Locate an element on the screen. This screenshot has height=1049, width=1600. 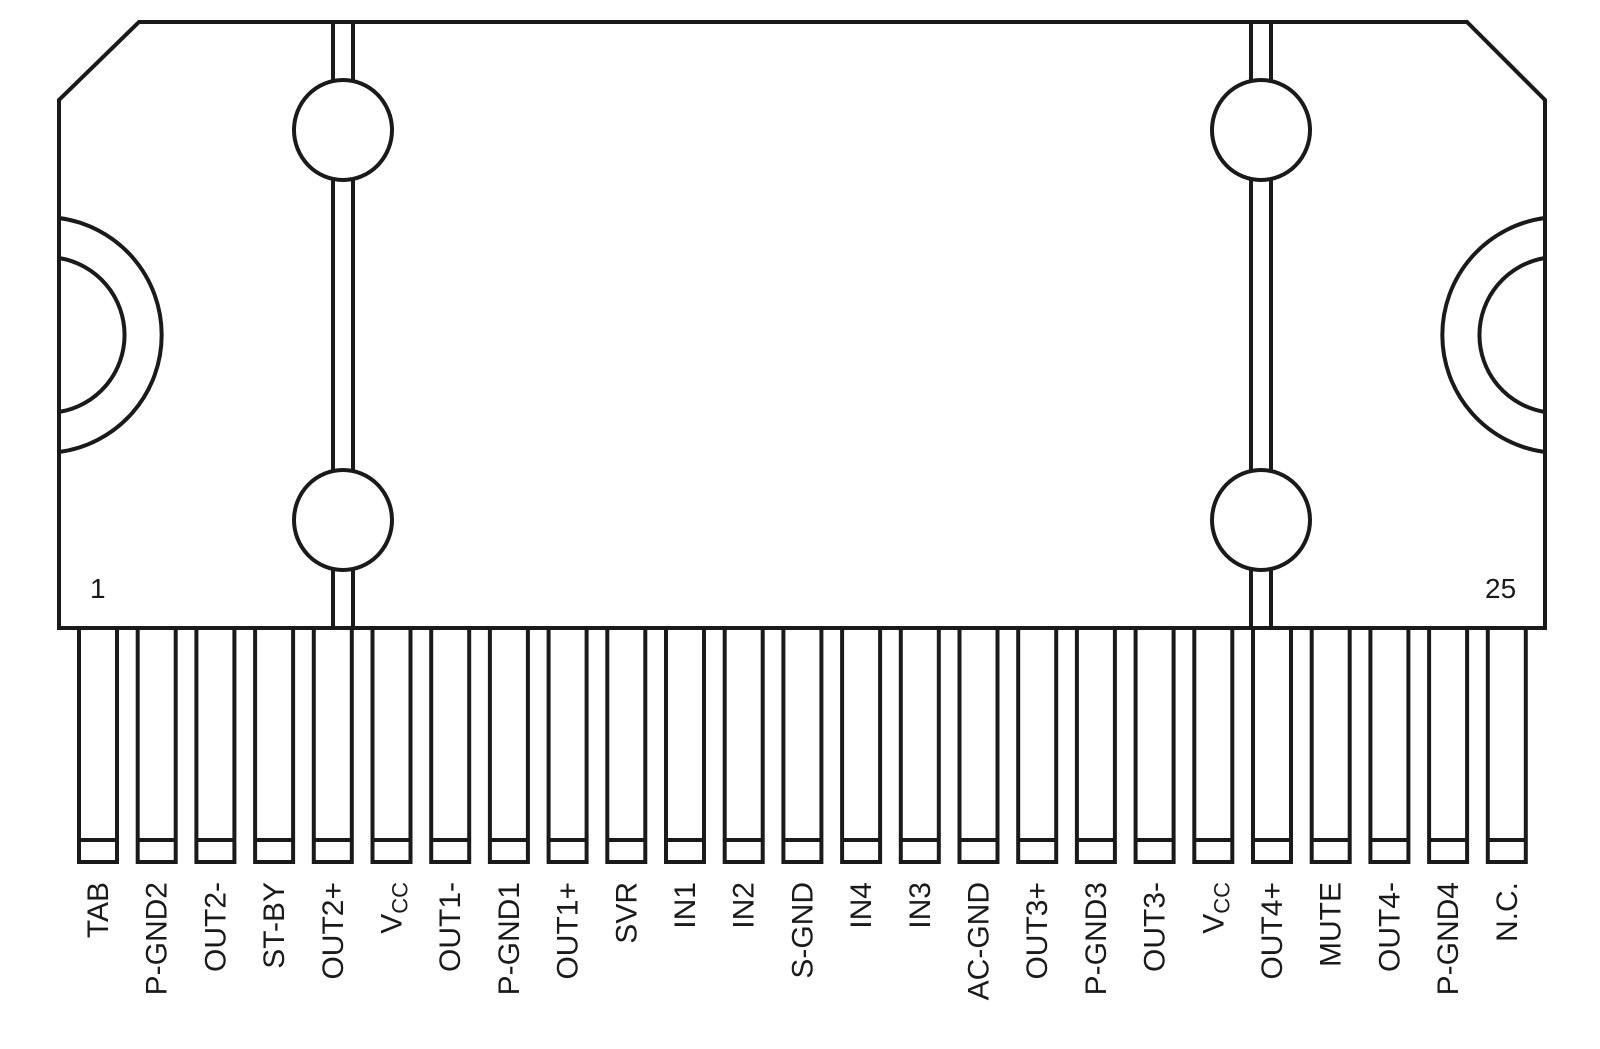
last-pin-number: 25 is located at coordinates (1500, 588).